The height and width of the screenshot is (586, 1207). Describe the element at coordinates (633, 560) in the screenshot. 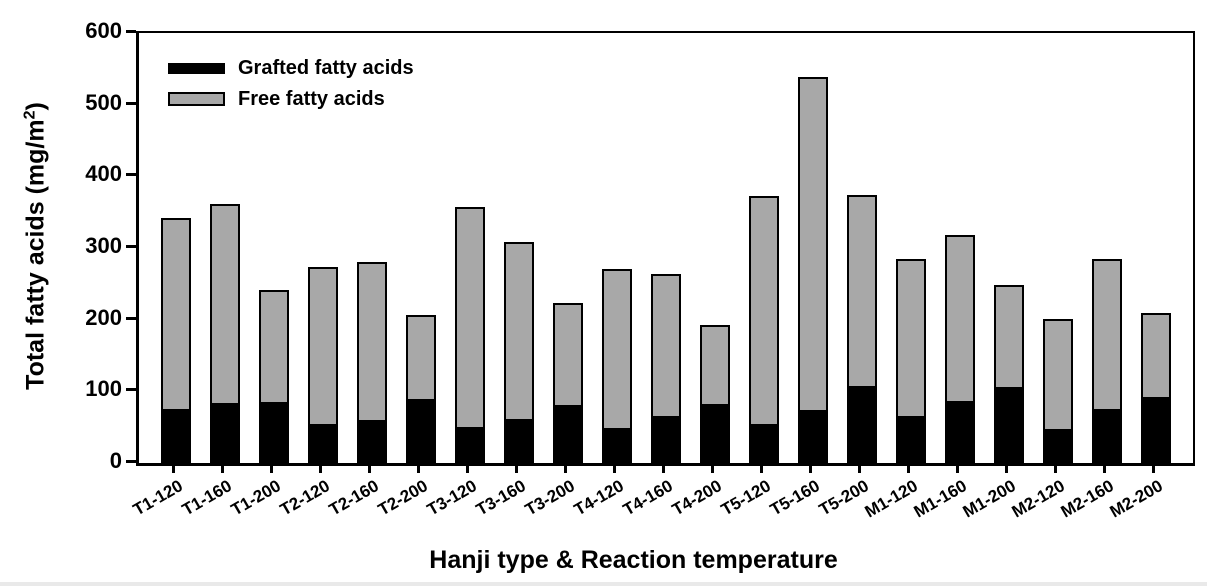

I see `x-axis-title: Hanji type & Reaction temperature` at that location.